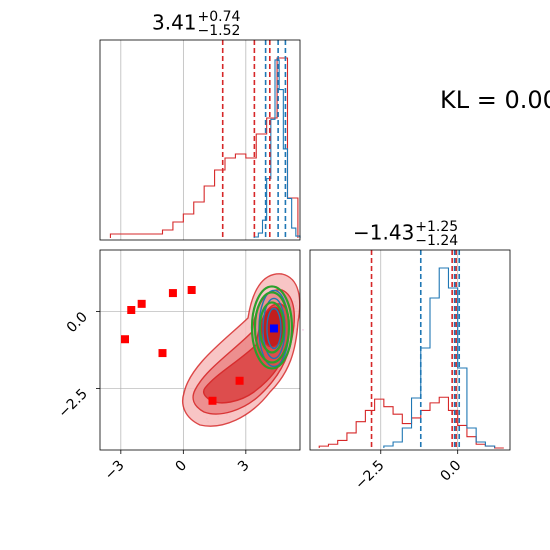 The width and height of the screenshot is (550, 550). What do you see at coordinates (303, 329) in the screenshot?
I see `scatter-dot` at bounding box center [303, 329].